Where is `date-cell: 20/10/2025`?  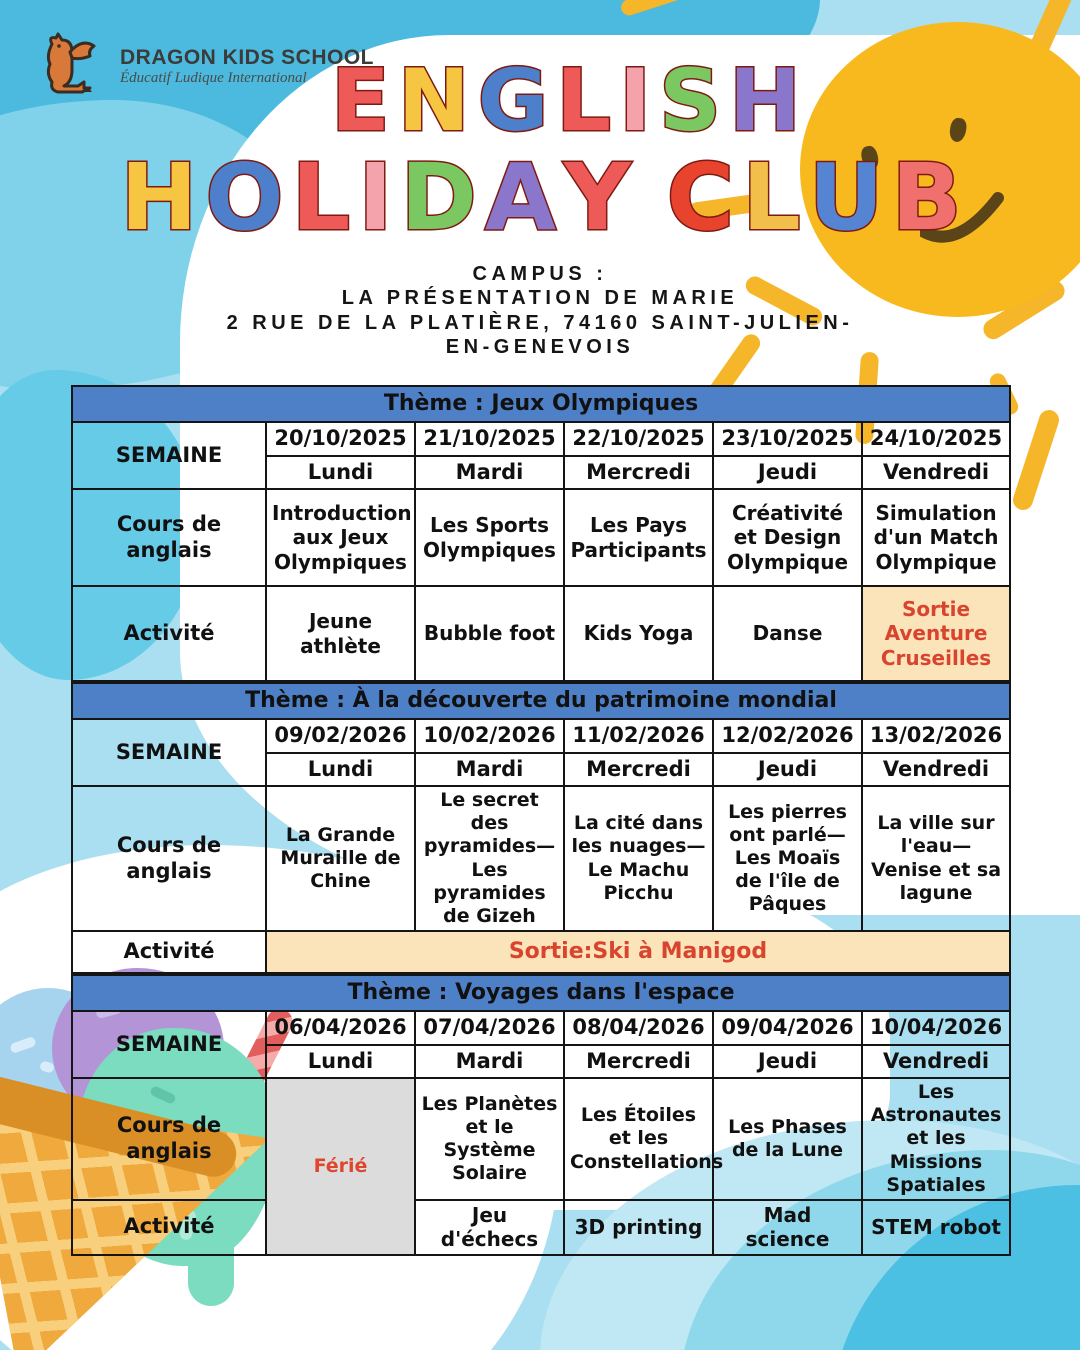
date-cell: 20/10/2025 is located at coordinates (340, 439).